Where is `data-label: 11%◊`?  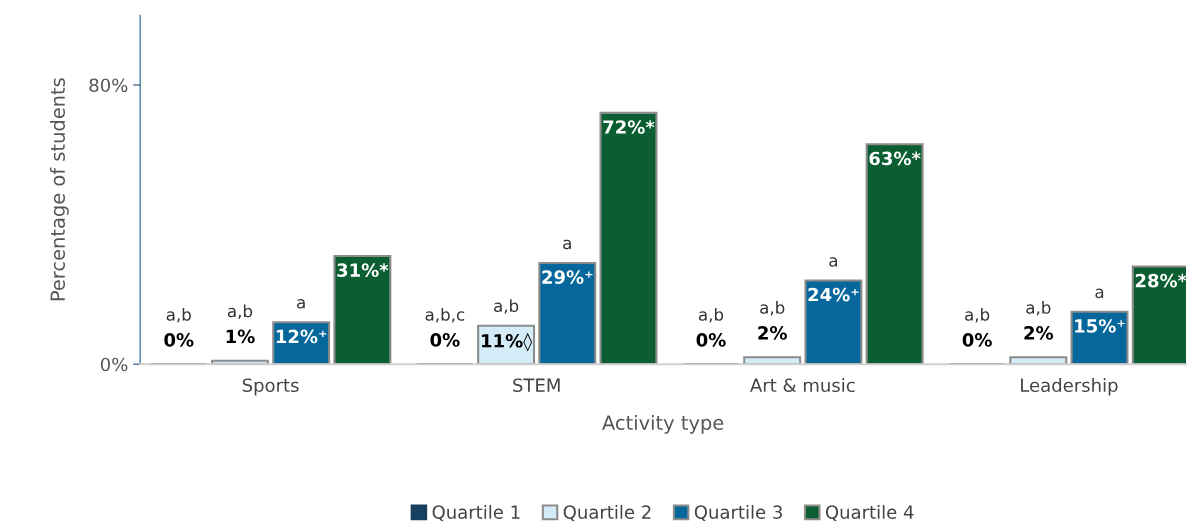 data-label: 11%◊ is located at coordinates (507, 342).